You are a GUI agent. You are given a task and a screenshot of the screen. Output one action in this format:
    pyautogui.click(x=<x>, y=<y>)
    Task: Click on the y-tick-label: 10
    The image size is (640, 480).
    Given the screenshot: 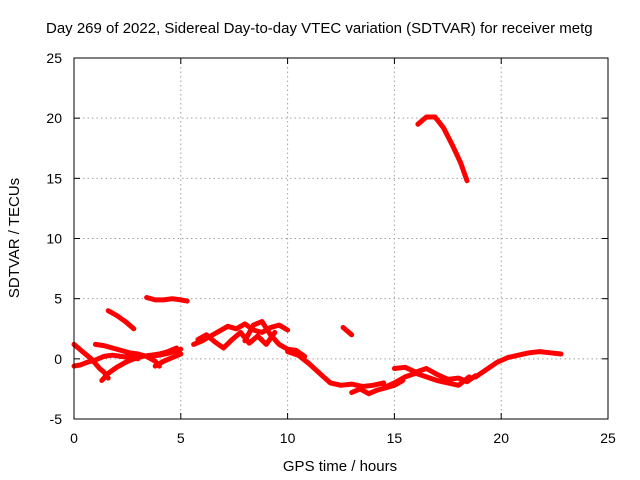 What is the action you would take?
    pyautogui.click(x=54, y=239)
    